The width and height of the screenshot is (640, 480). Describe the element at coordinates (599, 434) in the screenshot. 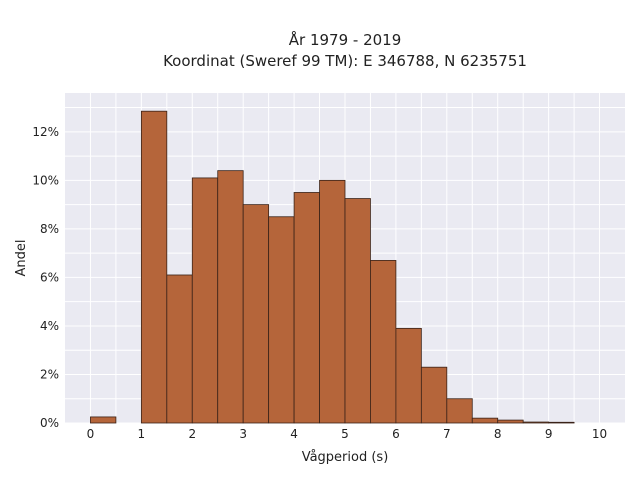

I see `x-tick-label: 10` at that location.